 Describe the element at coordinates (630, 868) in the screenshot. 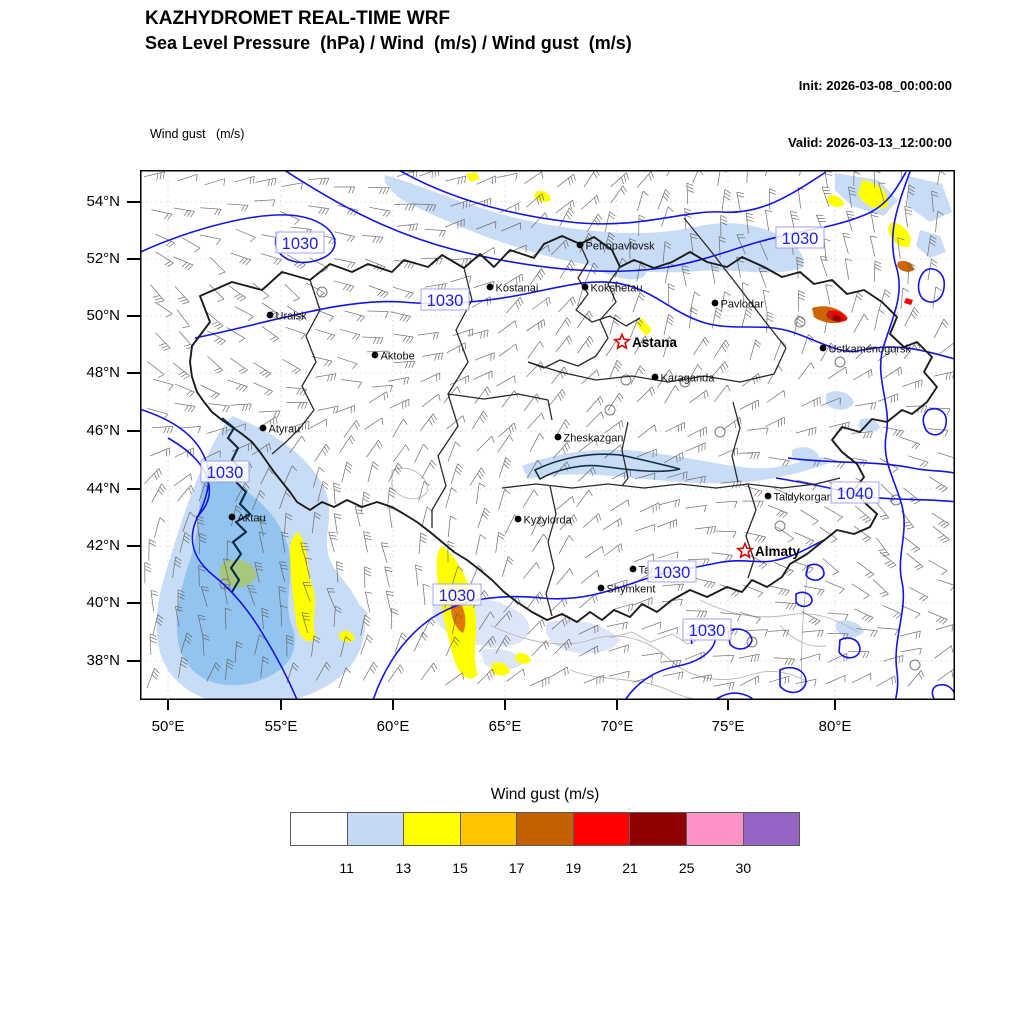

I see `colorbar-tick-label: 21` at that location.